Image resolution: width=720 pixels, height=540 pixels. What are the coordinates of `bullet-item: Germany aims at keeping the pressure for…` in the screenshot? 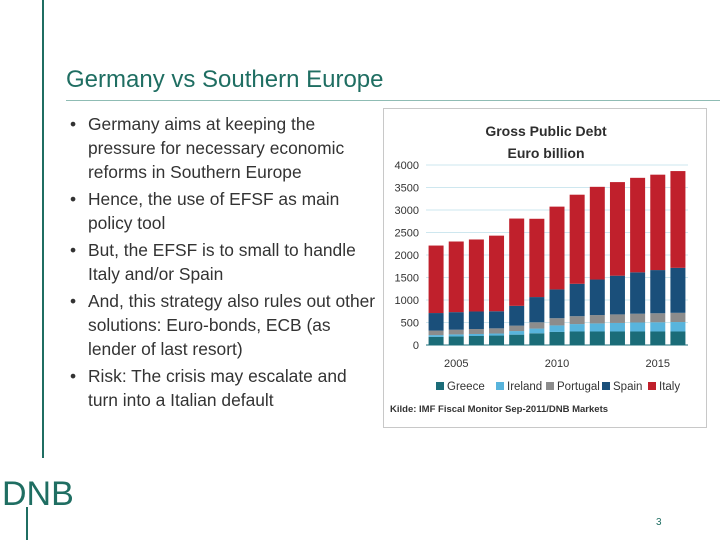 It's located at (221, 148).